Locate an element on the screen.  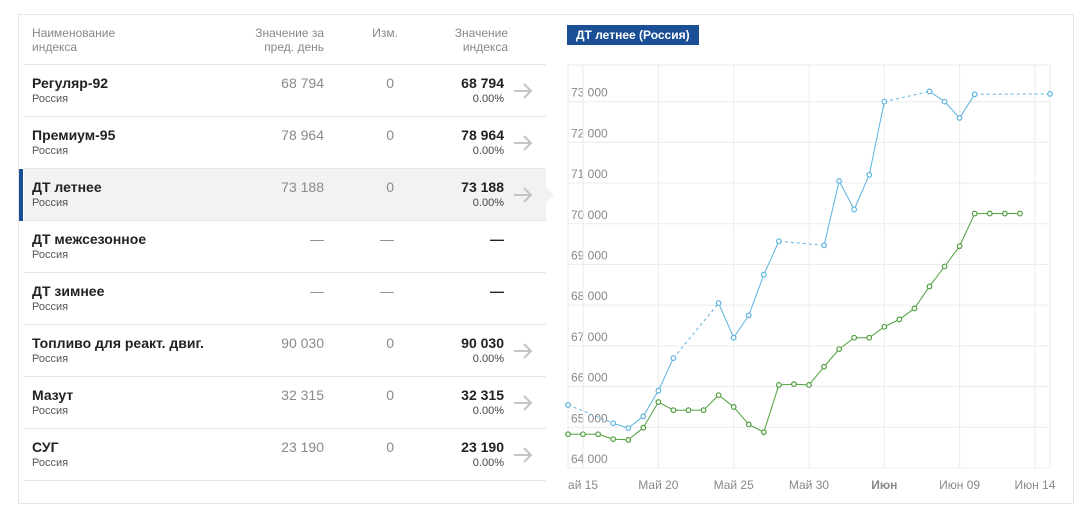
table-row: ДТ летнее Россия 73 188 0 73 188 0.00% is located at coordinates (286, 195).